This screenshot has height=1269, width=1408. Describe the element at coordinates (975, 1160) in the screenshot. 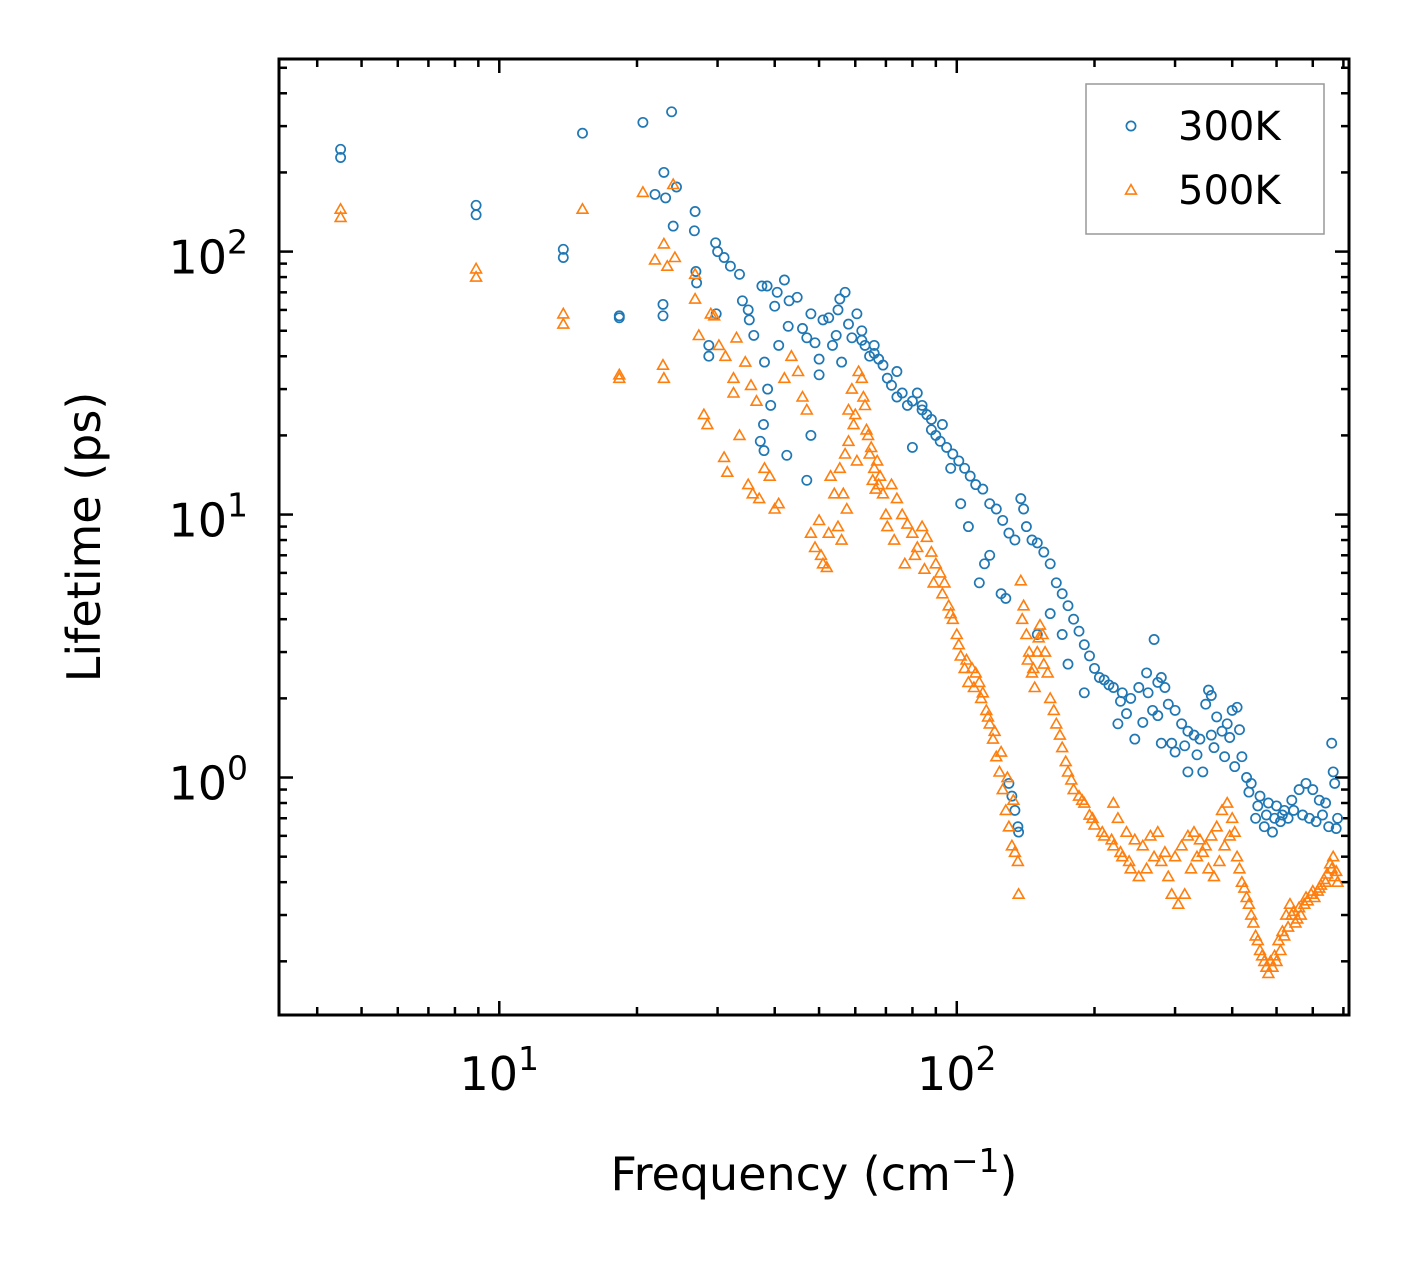

I see `x-axis-title-exponent: −1` at that location.